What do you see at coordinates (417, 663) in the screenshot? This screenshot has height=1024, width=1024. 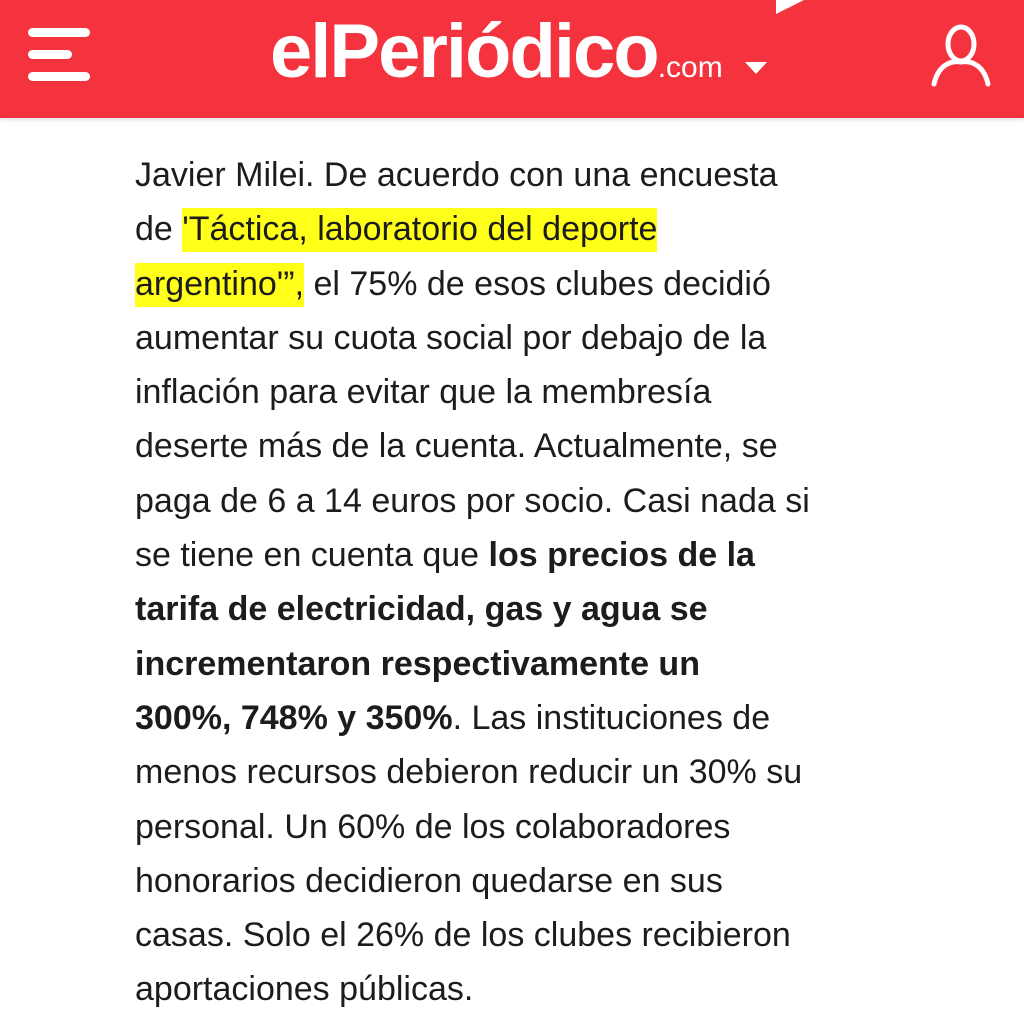 I see `bold-text: incrementaron respectivamente un` at bounding box center [417, 663].